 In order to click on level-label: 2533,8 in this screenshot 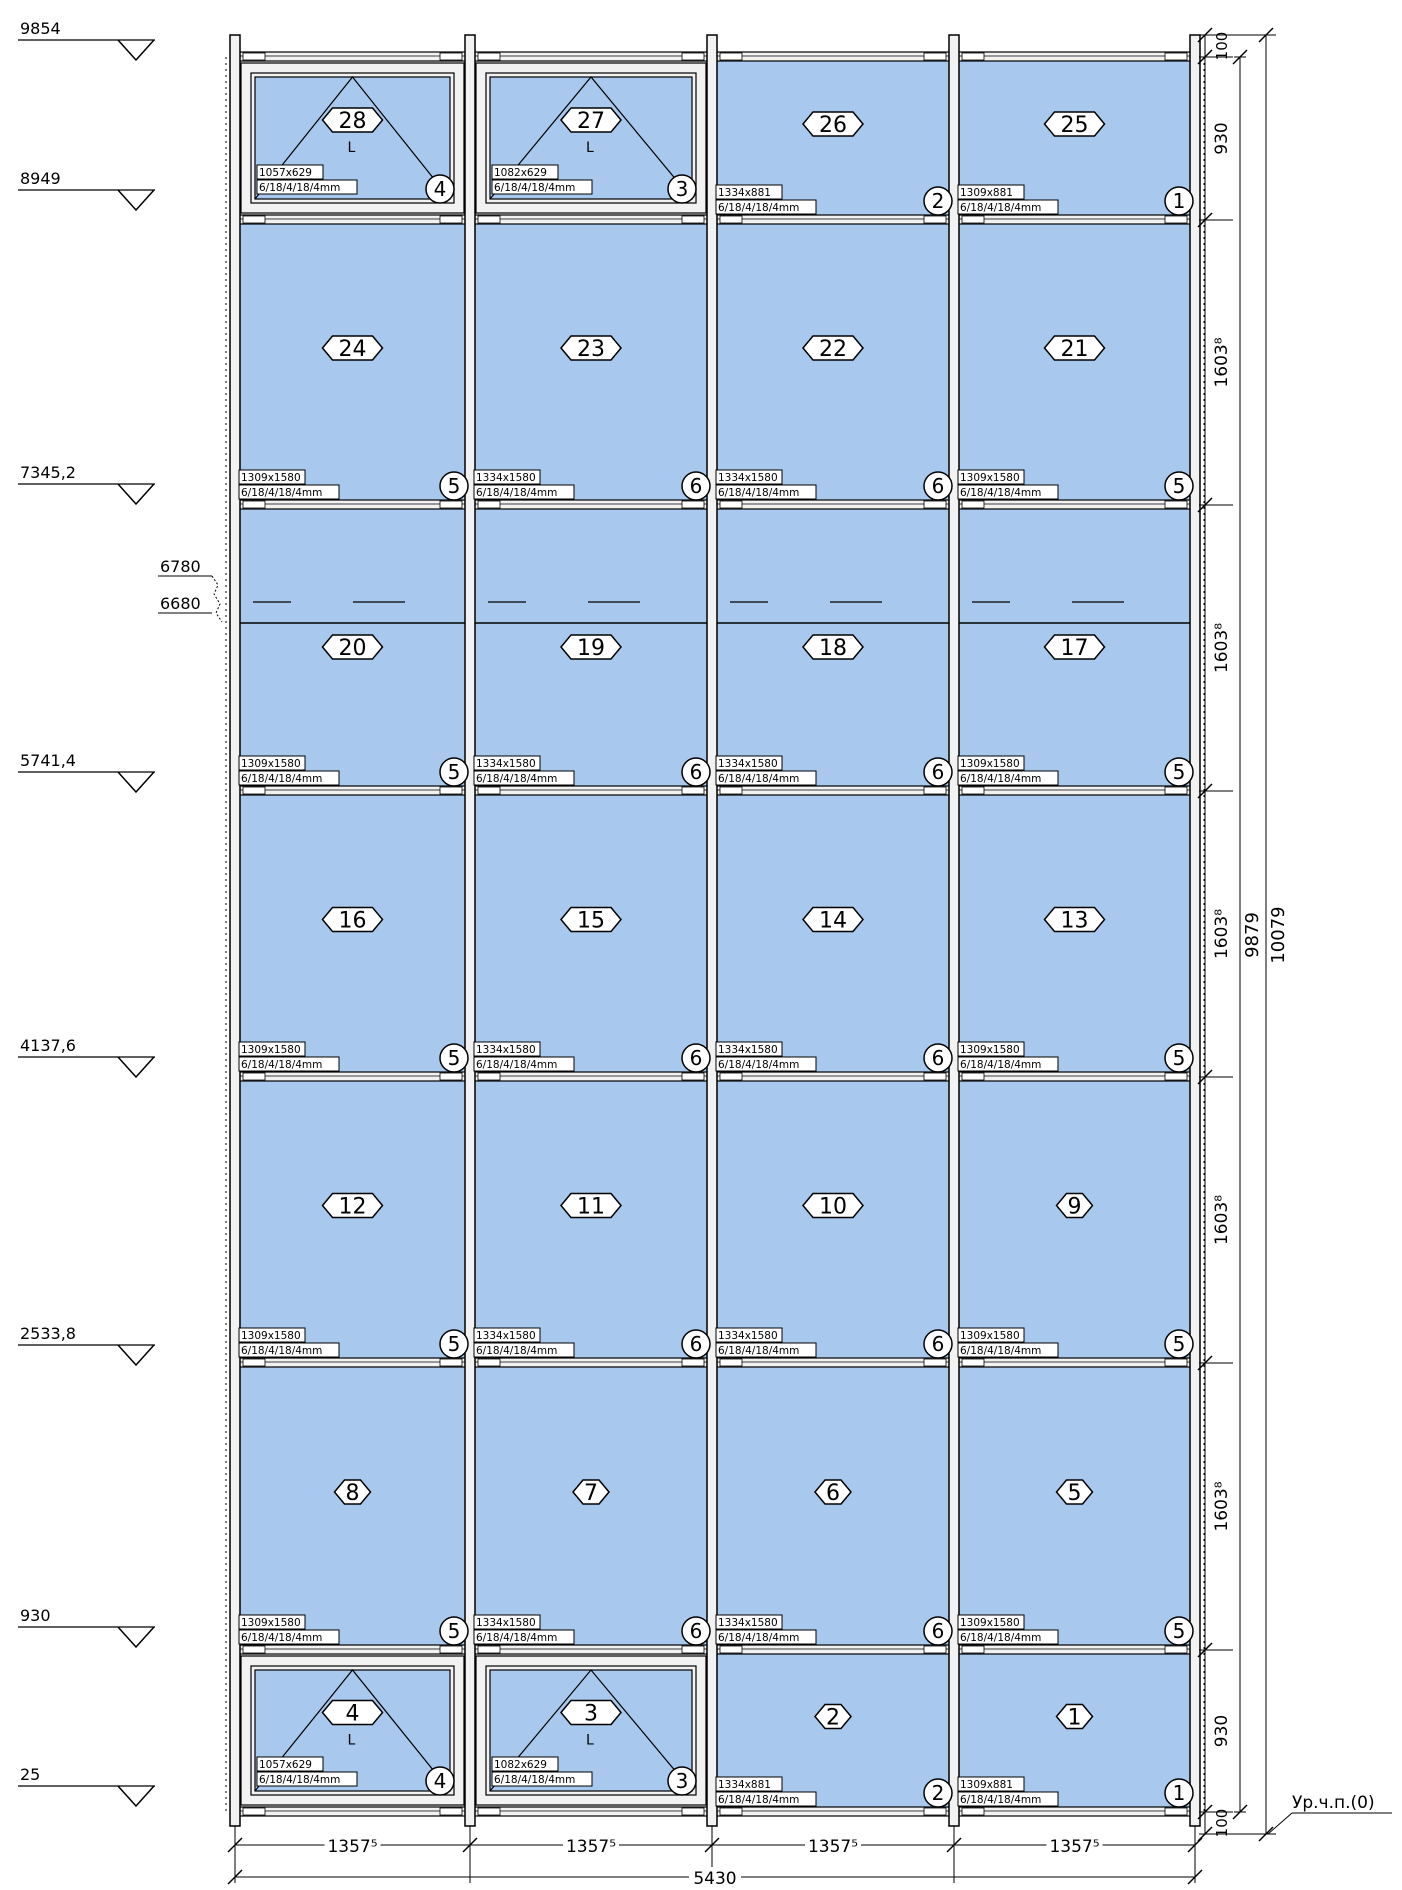, I will do `click(48, 1333)`.